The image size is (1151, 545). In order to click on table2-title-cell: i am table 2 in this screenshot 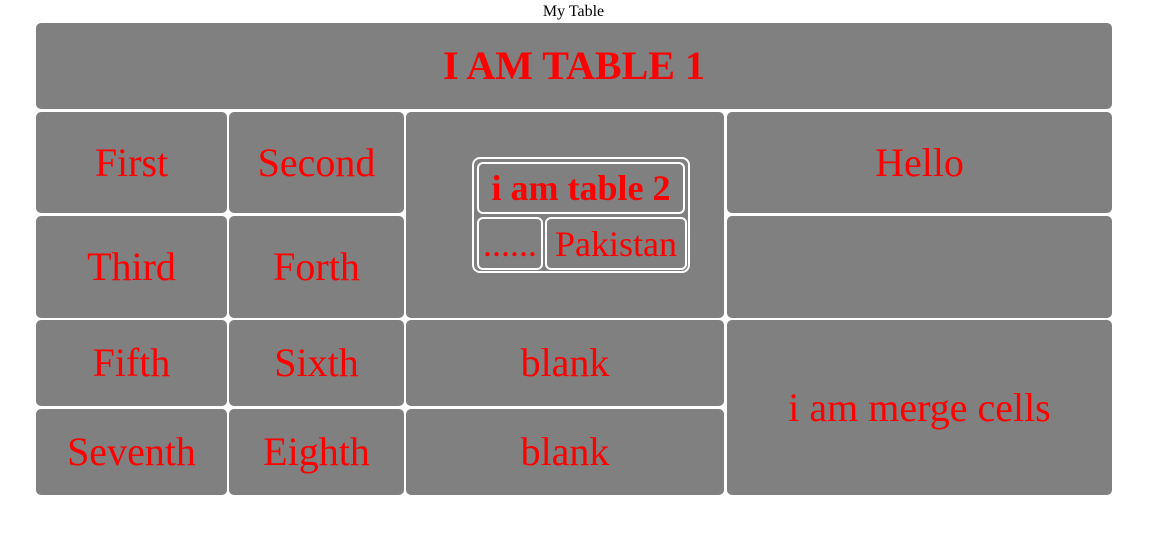, I will do `click(581, 188)`.